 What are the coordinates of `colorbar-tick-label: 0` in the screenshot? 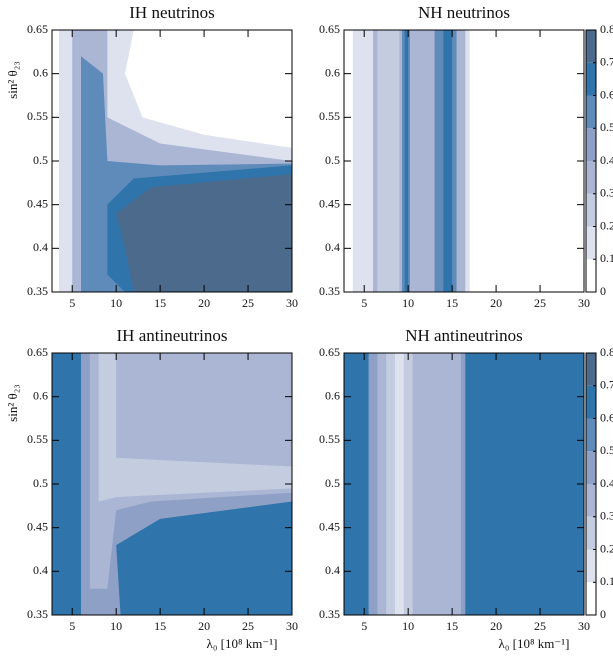 It's located at (603, 614).